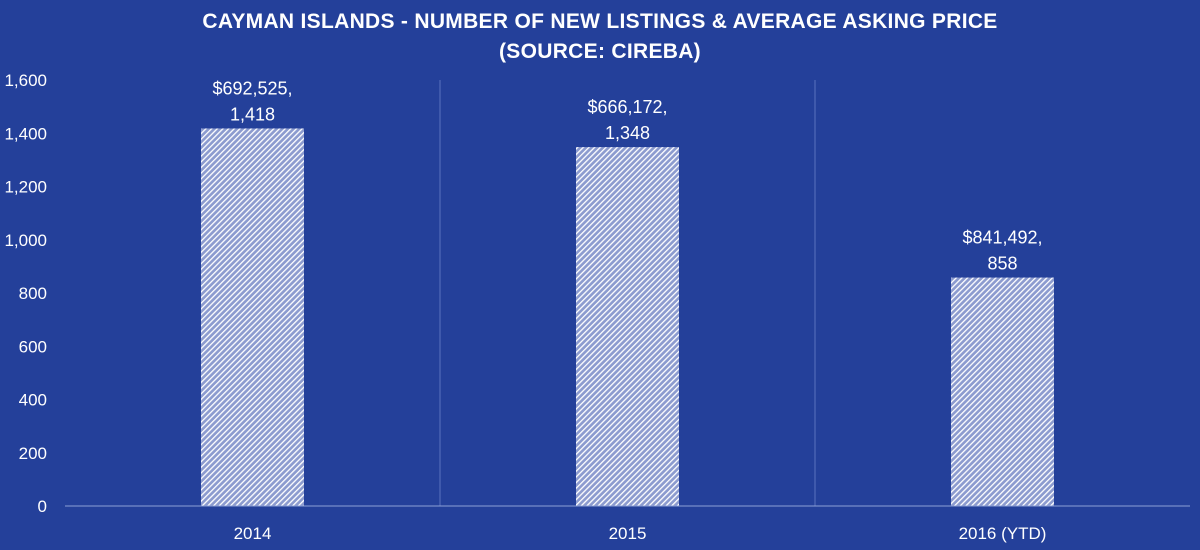 Image resolution: width=1200 pixels, height=550 pixels. Describe the element at coordinates (252, 114) in the screenshot. I see `data-label-count: 1,418` at that location.